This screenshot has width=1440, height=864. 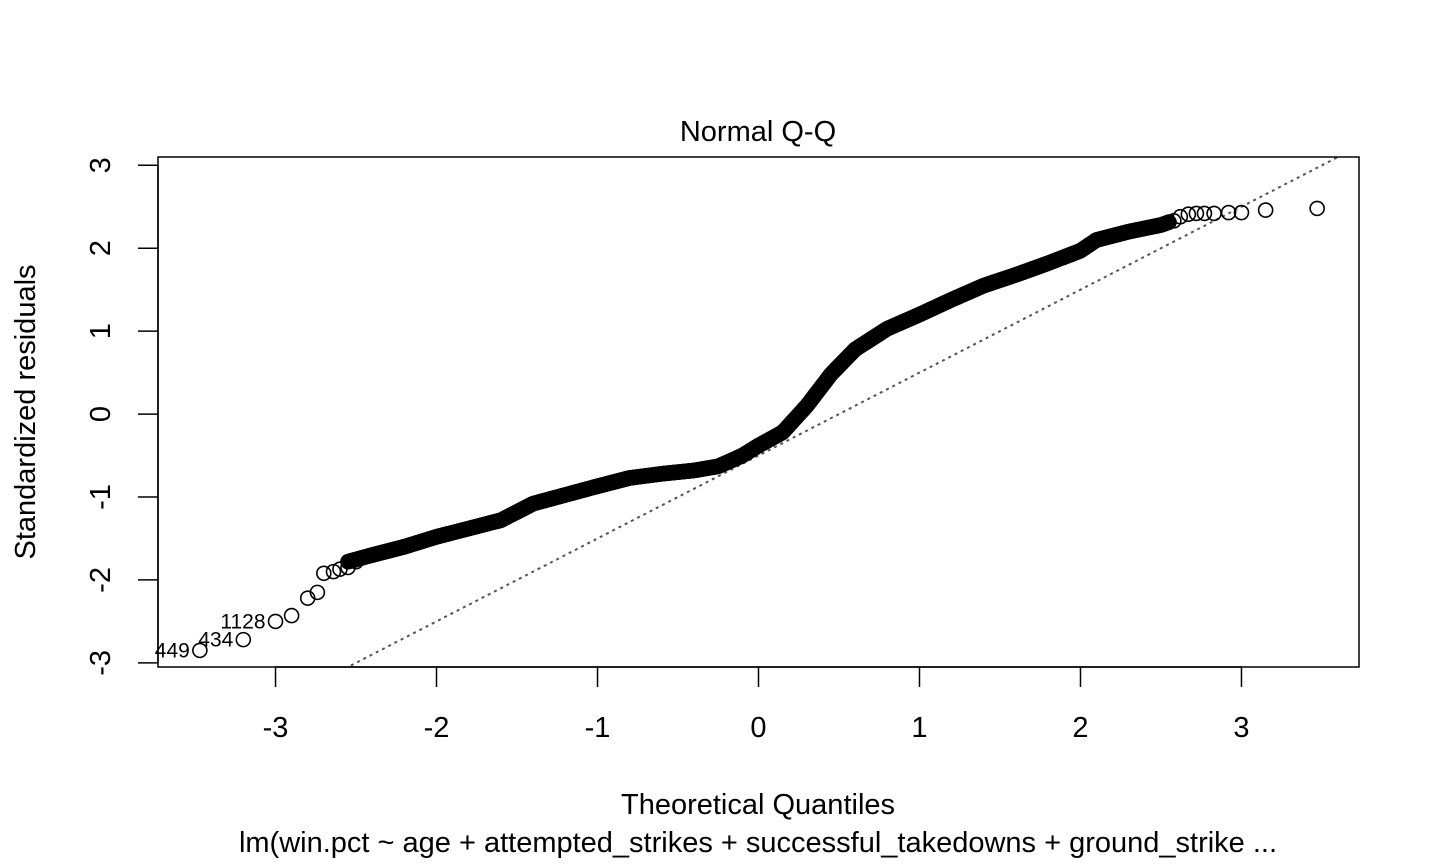 I want to click on x-tick-label: -1, so click(x=598, y=728).